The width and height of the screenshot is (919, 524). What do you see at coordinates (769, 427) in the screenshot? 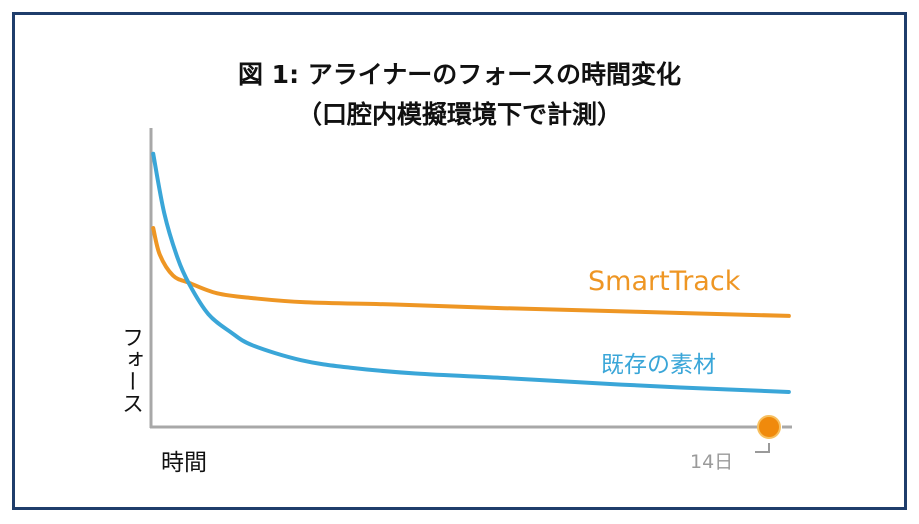
I see `day-14-marker` at bounding box center [769, 427].